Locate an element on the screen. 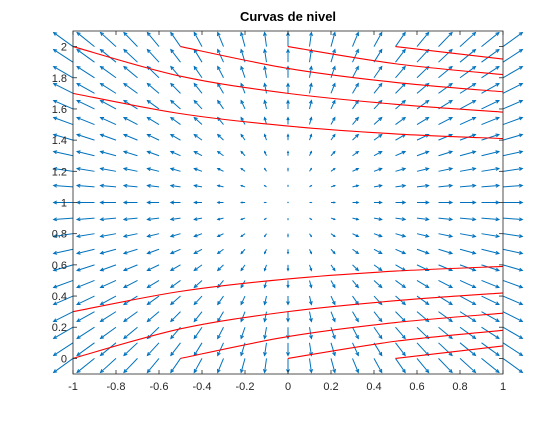 The image size is (560, 425). y-tick-label: 1.4 is located at coordinates (59, 141).